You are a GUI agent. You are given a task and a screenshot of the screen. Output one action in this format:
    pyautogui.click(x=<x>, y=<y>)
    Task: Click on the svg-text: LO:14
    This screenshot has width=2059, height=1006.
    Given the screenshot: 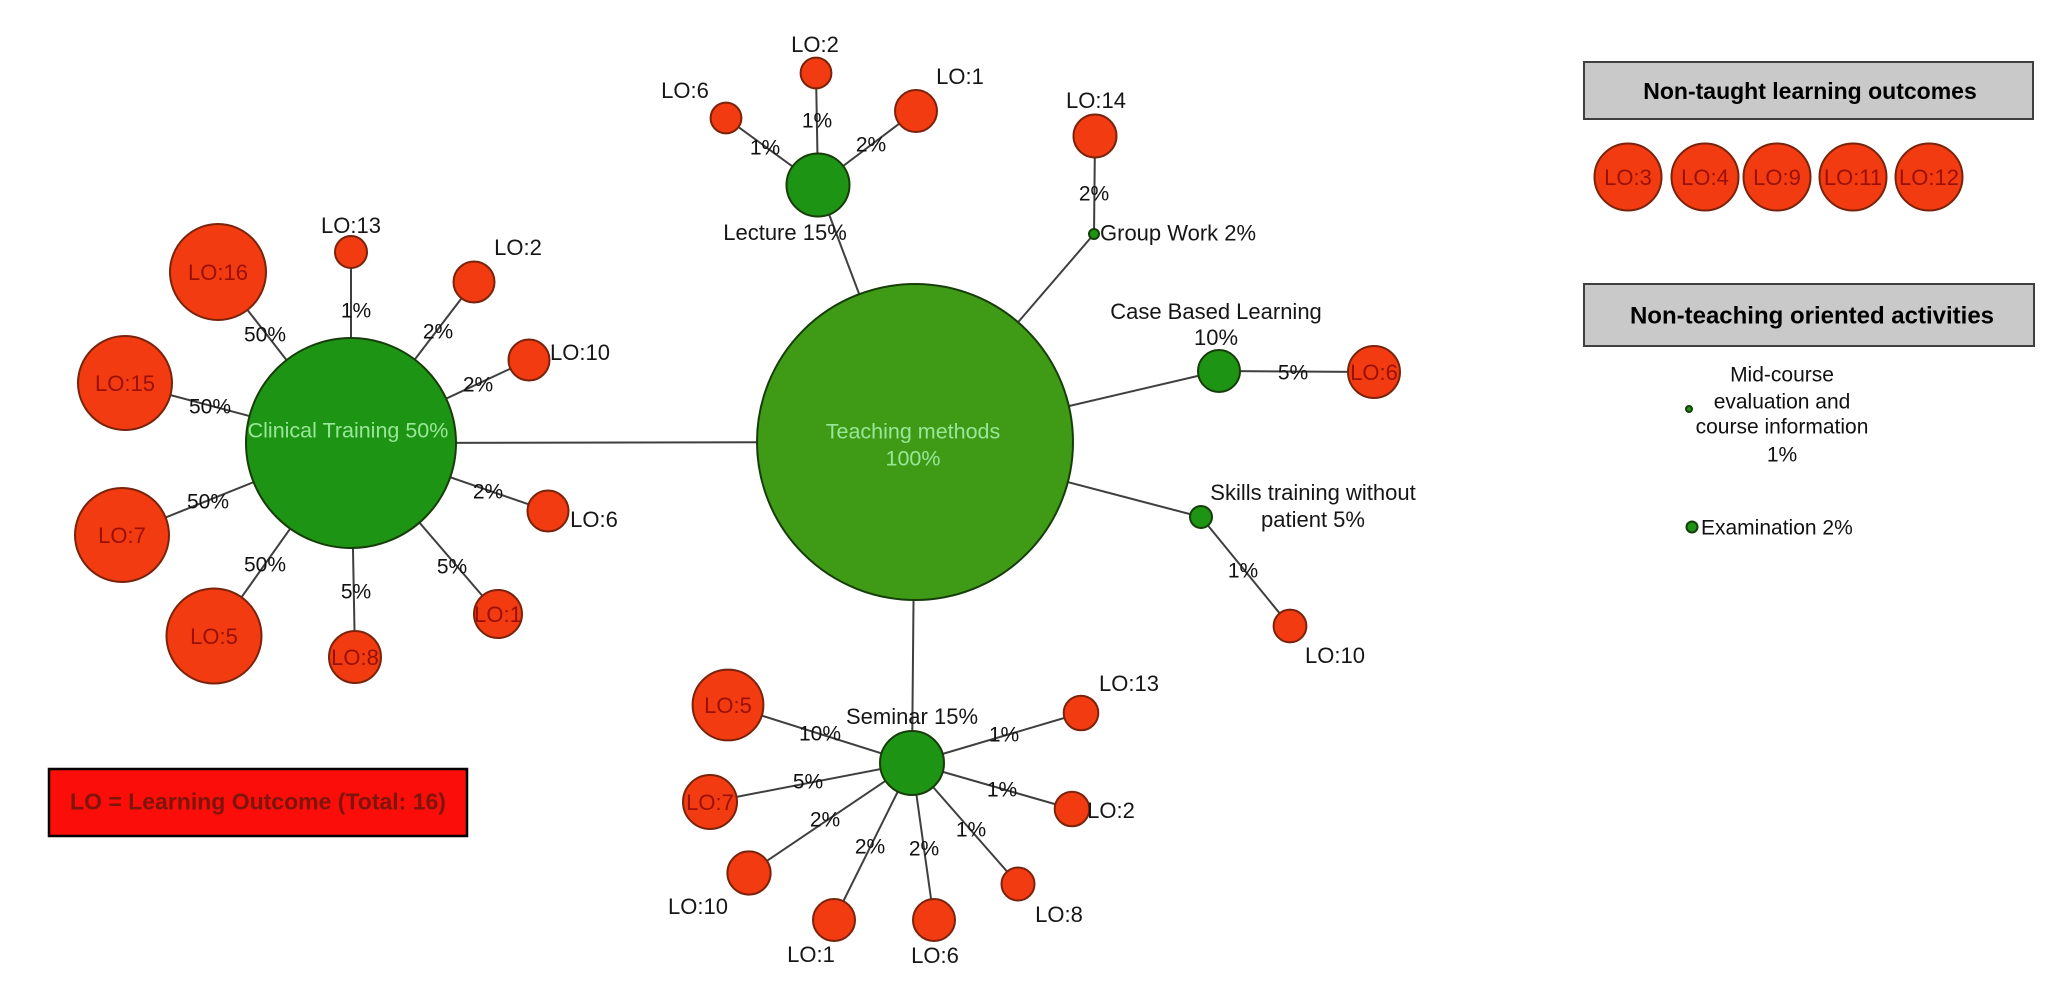 What is the action you would take?
    pyautogui.click(x=1096, y=100)
    